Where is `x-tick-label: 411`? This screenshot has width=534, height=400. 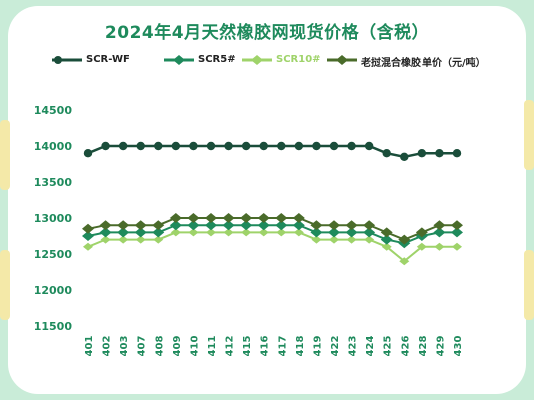
x-tick-label: 411 is located at coordinates (212, 346).